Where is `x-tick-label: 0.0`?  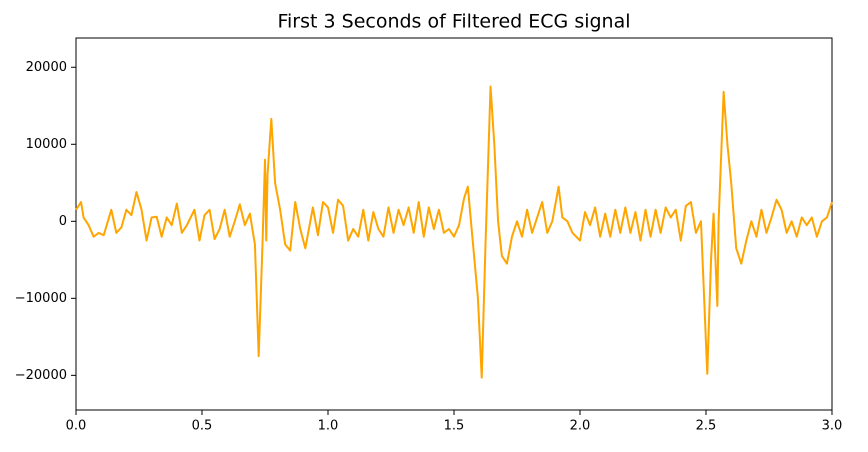
x-tick-label: 0.0 is located at coordinates (76, 426).